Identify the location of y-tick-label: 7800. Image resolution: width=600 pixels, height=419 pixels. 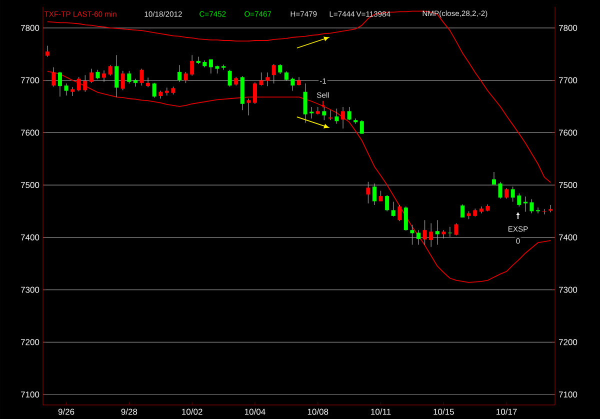
(30, 27).